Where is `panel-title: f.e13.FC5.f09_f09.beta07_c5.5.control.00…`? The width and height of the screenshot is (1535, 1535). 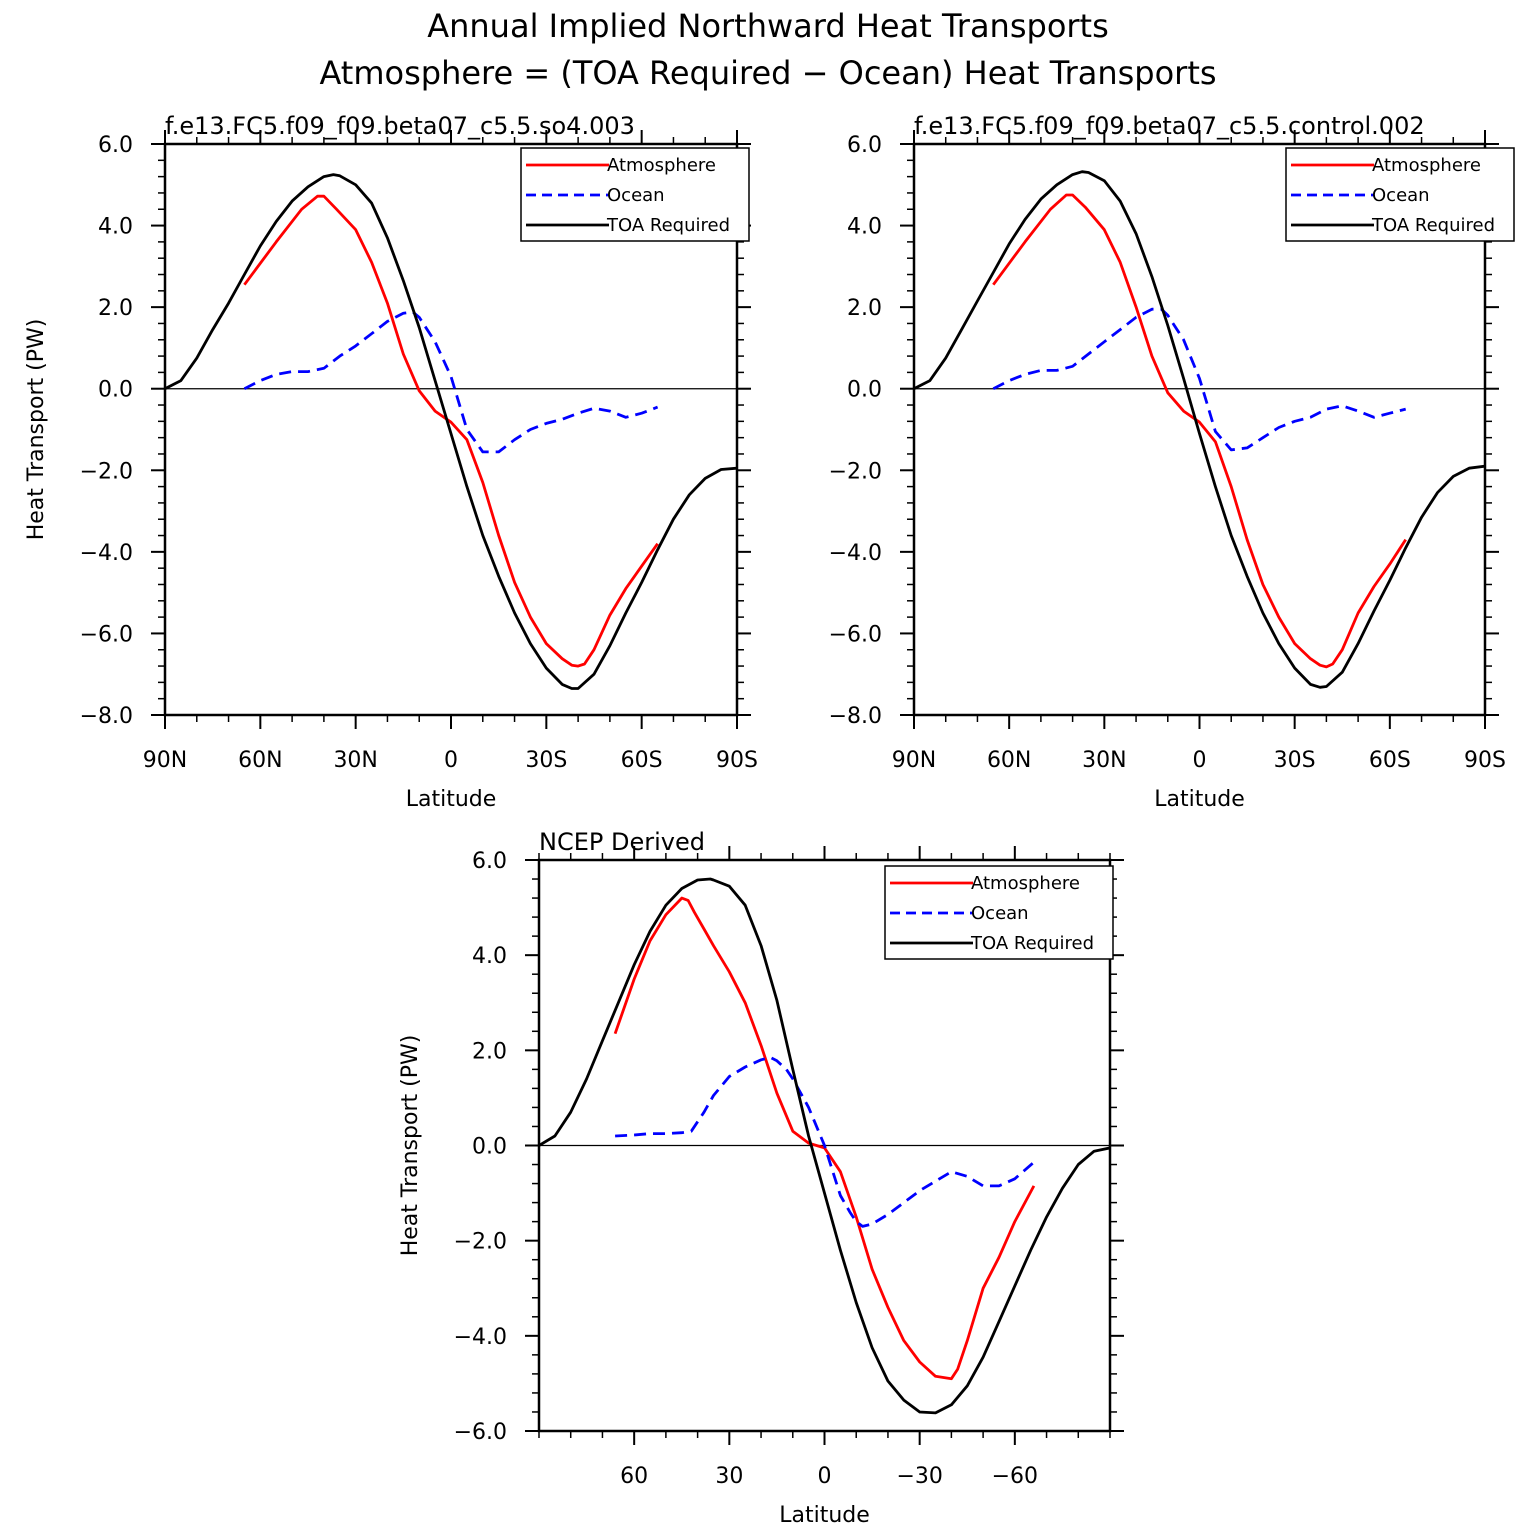 panel-title: f.e13.FC5.f09_f09.beta07_c5.5.control.00… is located at coordinates (1169, 126).